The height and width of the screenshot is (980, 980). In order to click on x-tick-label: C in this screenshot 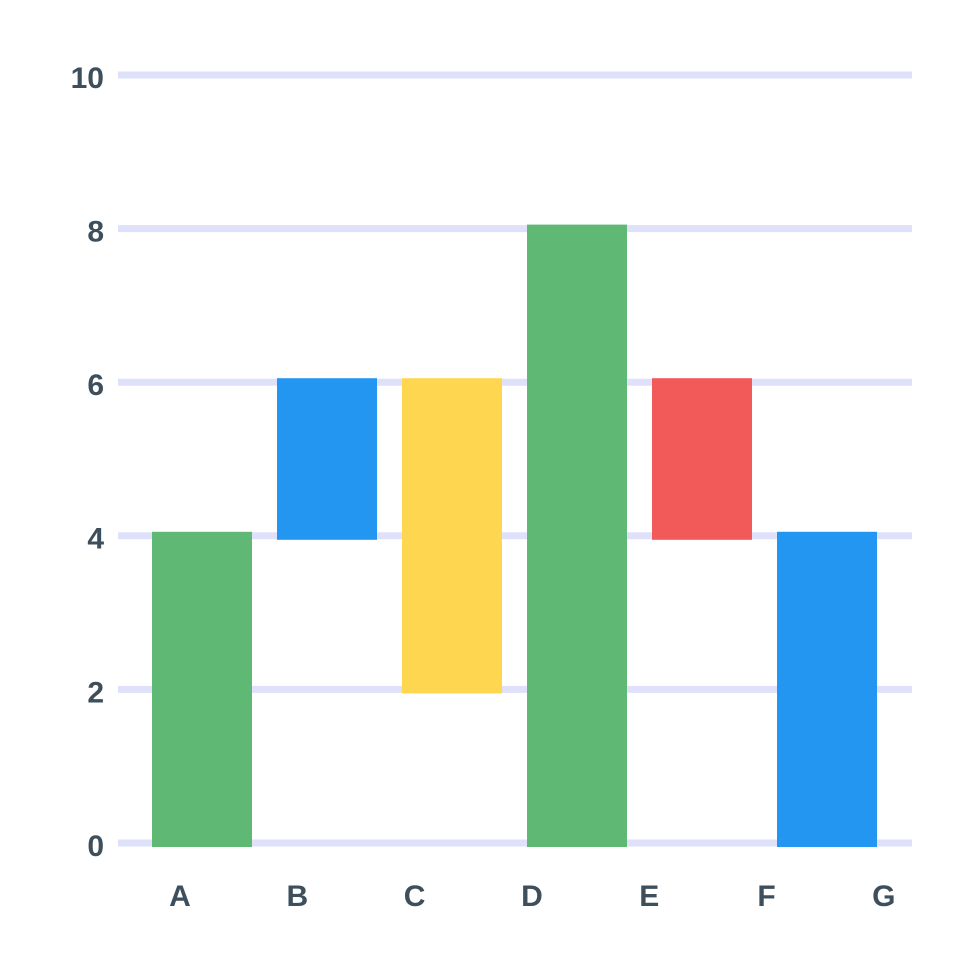, I will do `click(415, 896)`.